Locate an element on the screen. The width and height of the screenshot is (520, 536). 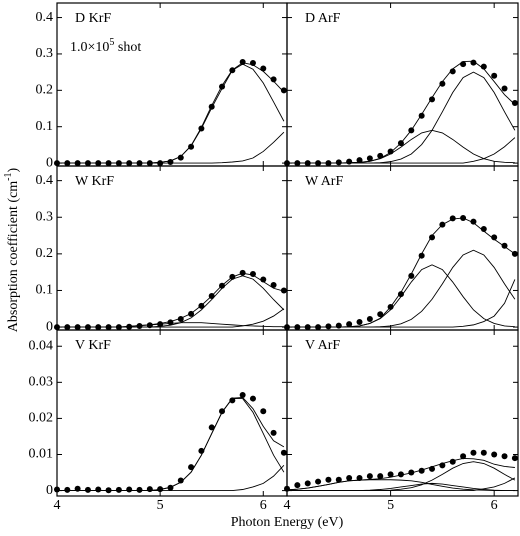
x-tick-label: 6 is located at coordinates (494, 505).